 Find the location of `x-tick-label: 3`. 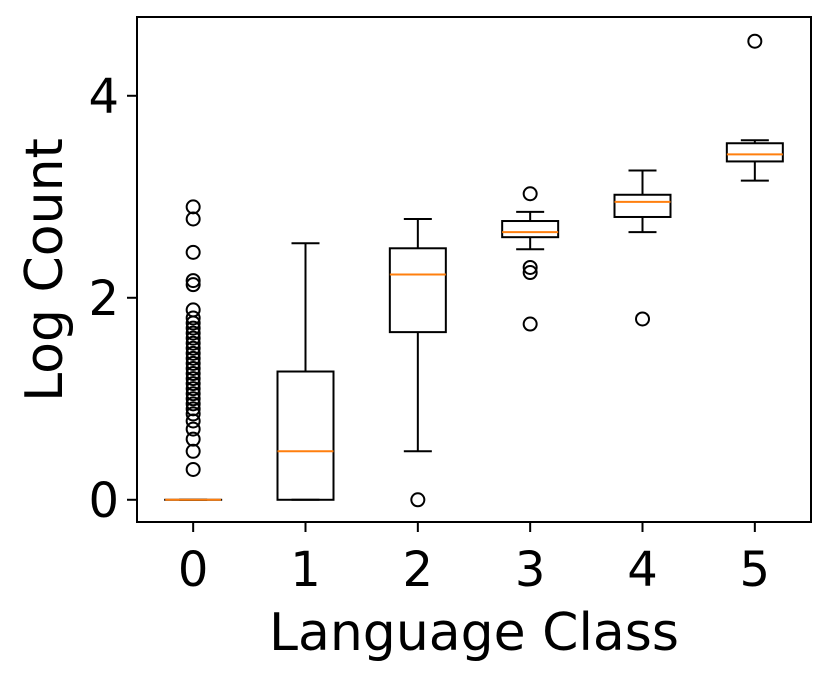

x-tick-label: 3 is located at coordinates (530, 570).